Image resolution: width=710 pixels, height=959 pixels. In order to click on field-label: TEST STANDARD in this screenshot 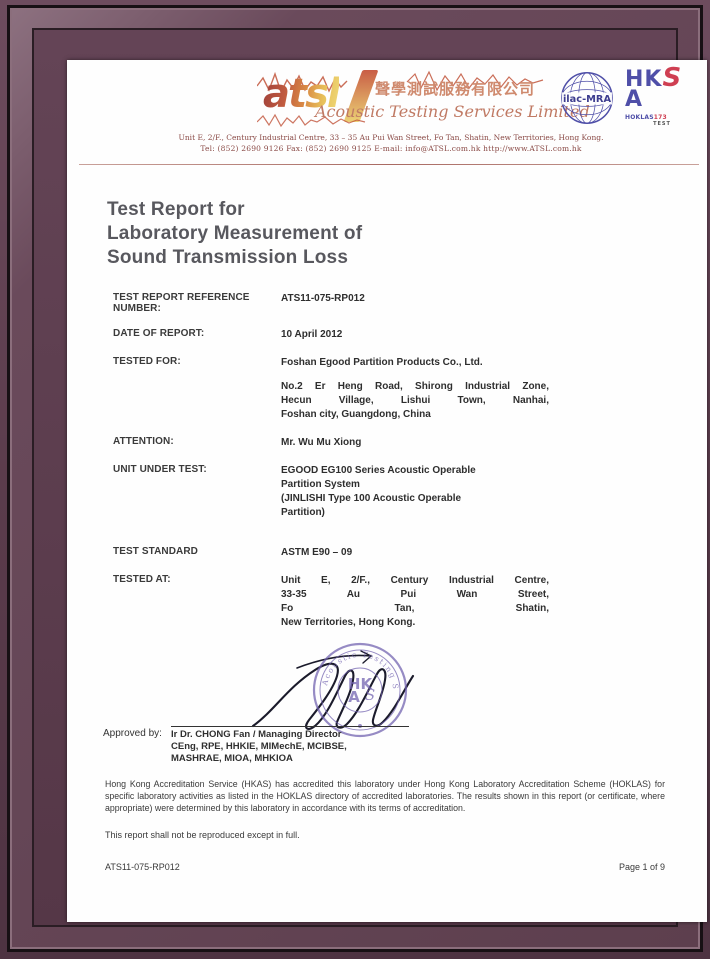, I will do `click(156, 551)`.